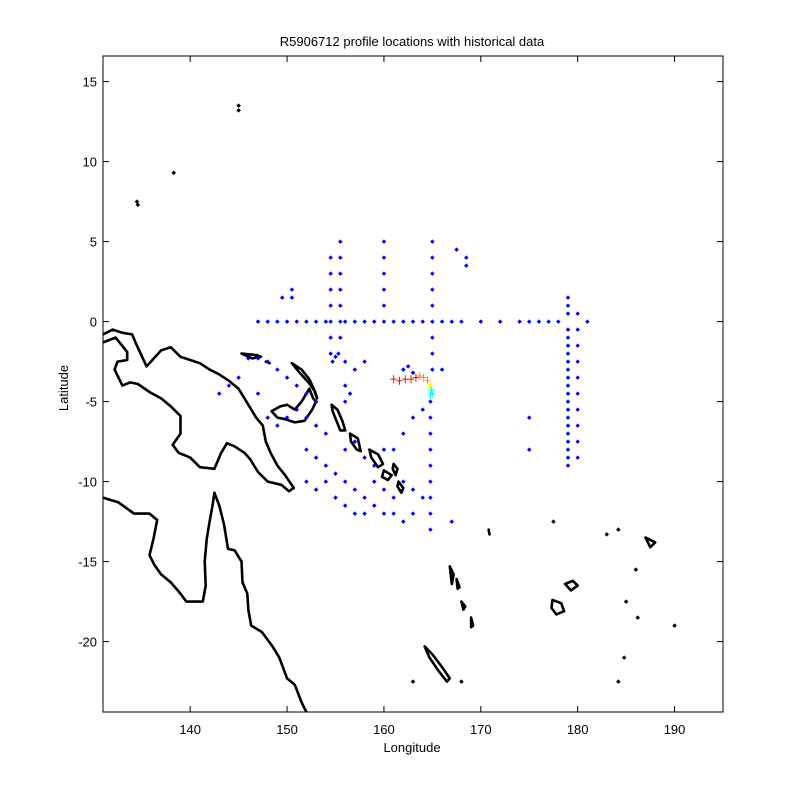 Image resolution: width=800 pixels, height=805 pixels. What do you see at coordinates (63, 388) in the screenshot?
I see `y-axis-label: Latitude` at bounding box center [63, 388].